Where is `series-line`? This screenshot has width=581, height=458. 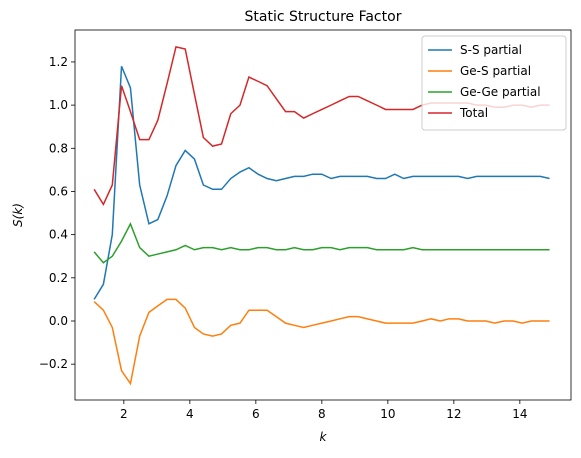
series-line is located at coordinates (321, 243).